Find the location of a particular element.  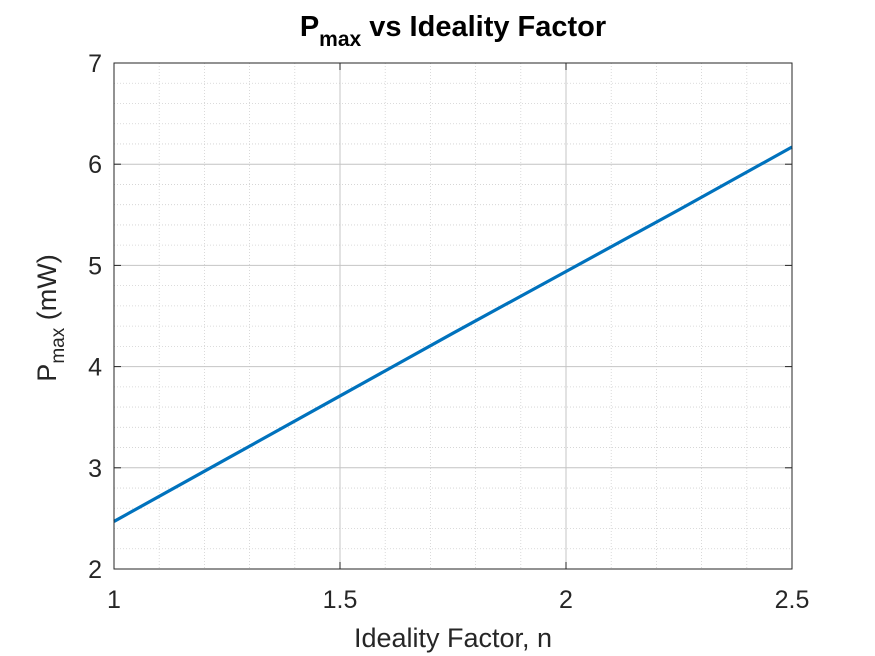

y-axis-label: Pmax (mW) is located at coordinates (50, 317).